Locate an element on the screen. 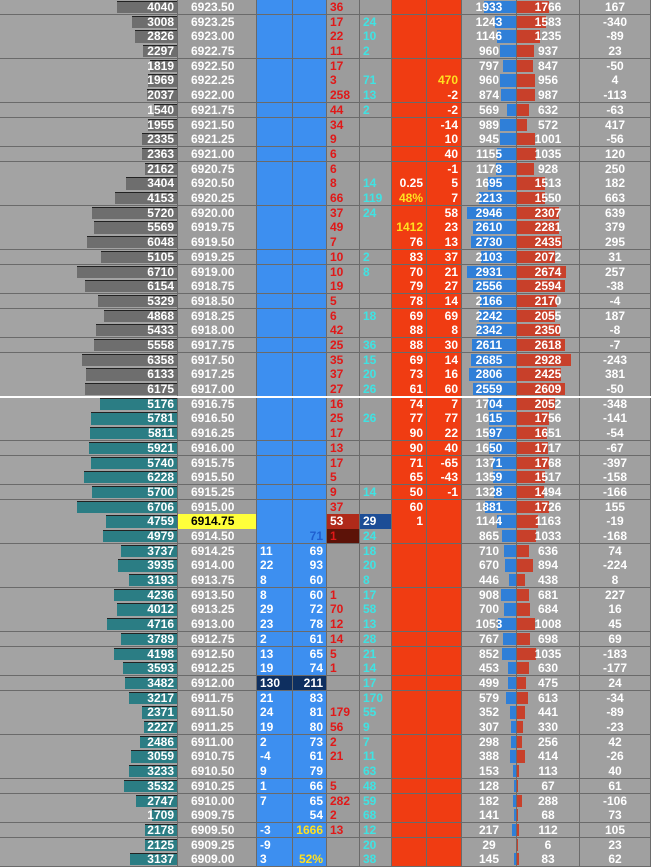 This screenshot has width=651, height=867. bid-volume-value: 989 is located at coordinates (489, 124).